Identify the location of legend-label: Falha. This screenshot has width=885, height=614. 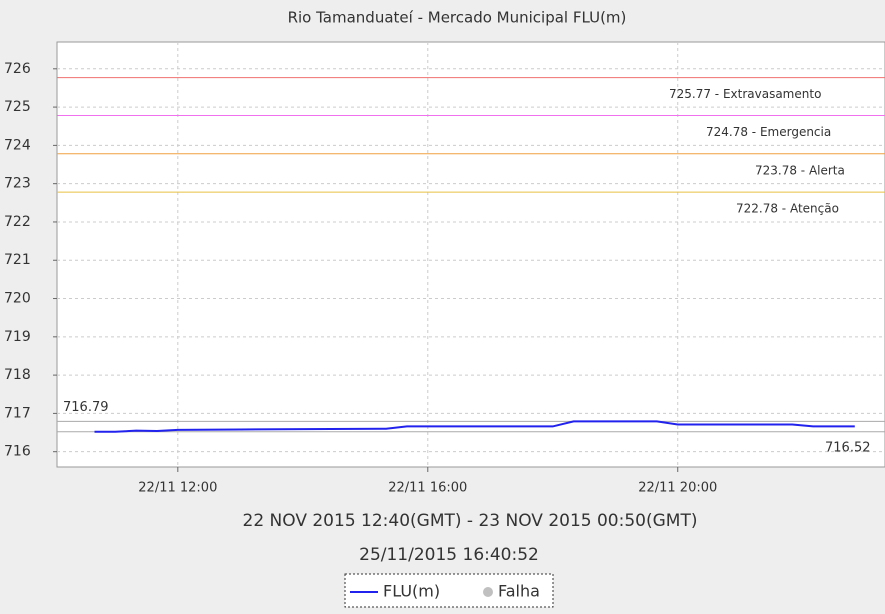
(519, 591).